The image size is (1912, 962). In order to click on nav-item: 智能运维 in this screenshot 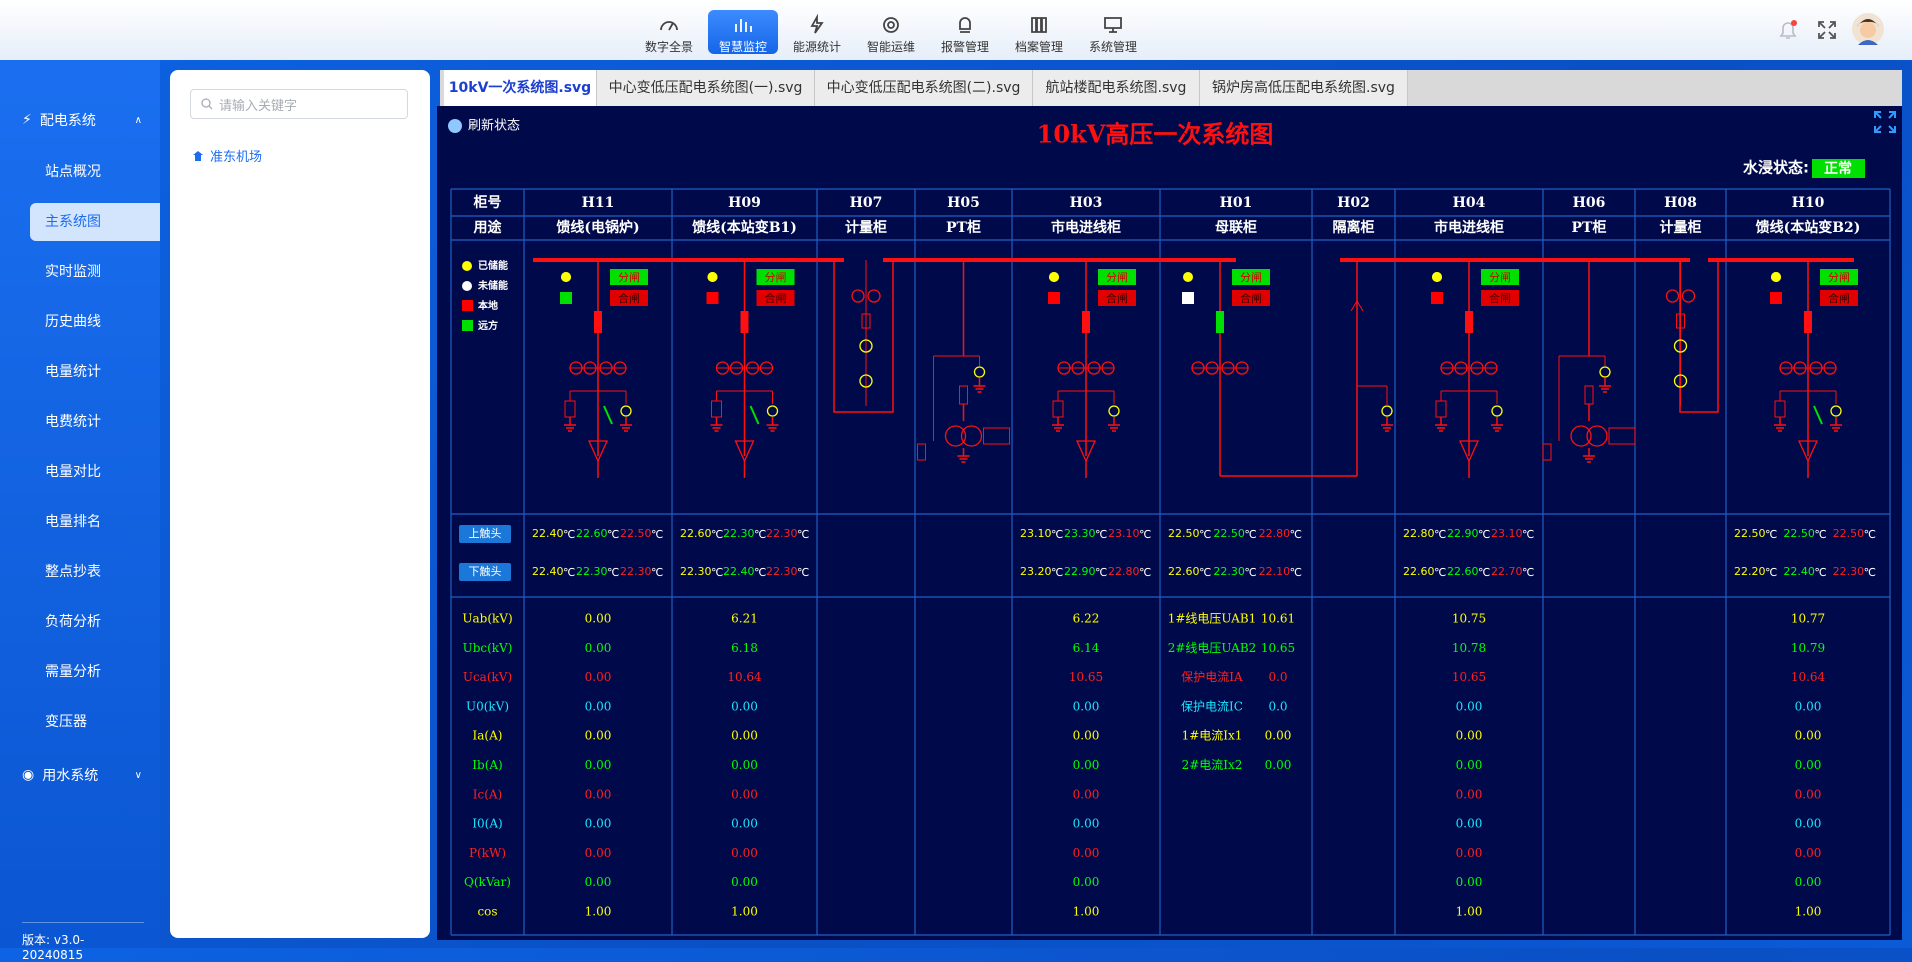, I will do `click(891, 32)`.